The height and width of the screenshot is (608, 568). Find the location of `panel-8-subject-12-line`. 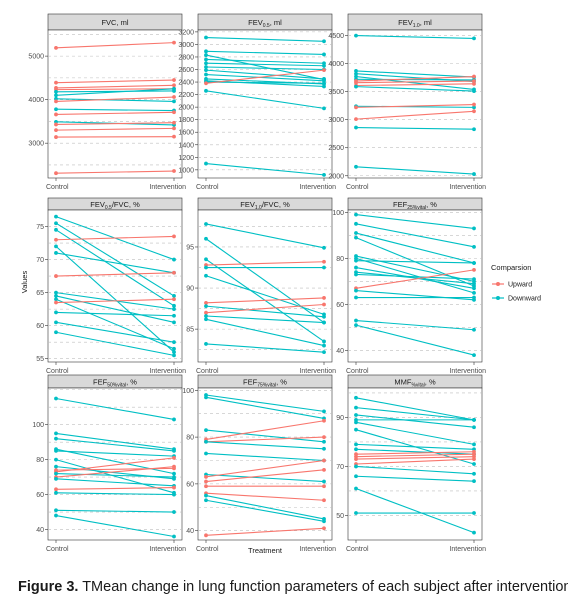

panel-8-subject-12-line is located at coordinates (265, 496).